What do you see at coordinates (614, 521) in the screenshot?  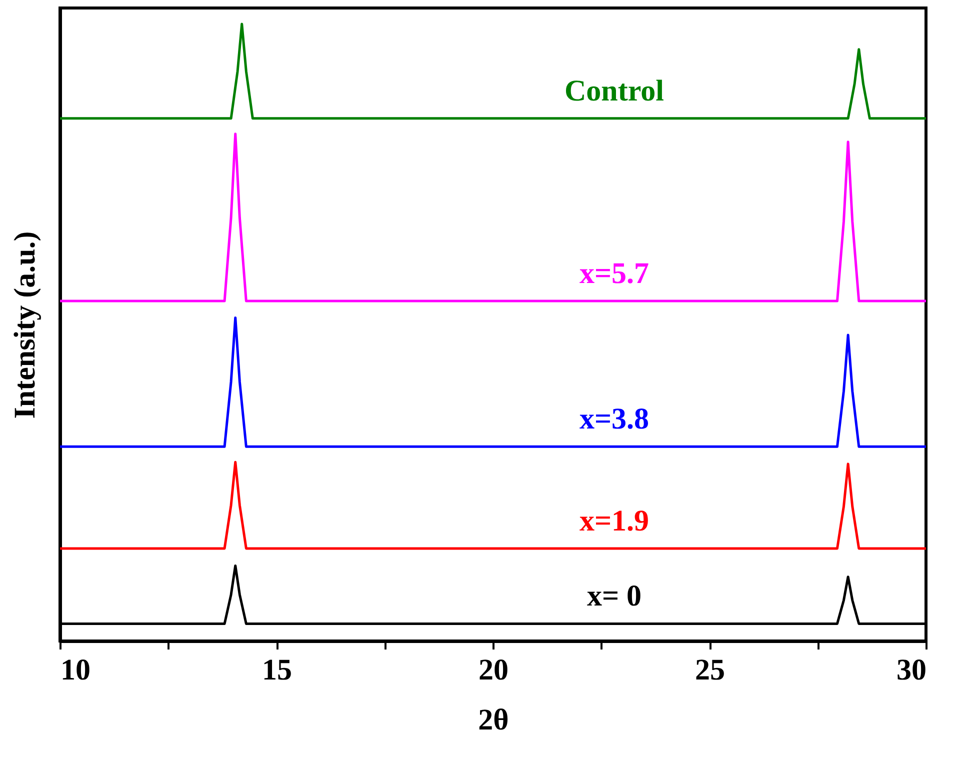 I see `series-label: x=1.9` at bounding box center [614, 521].